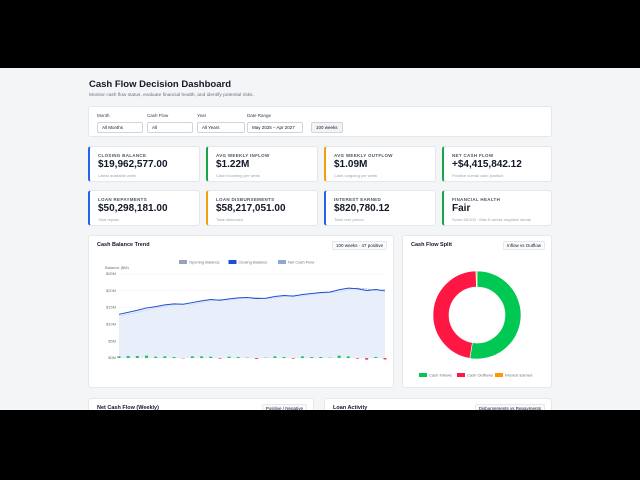 This screenshot has height=480, width=640. Describe the element at coordinates (229, 219) in the screenshot. I see `kpi-note: Total disbursed` at that location.